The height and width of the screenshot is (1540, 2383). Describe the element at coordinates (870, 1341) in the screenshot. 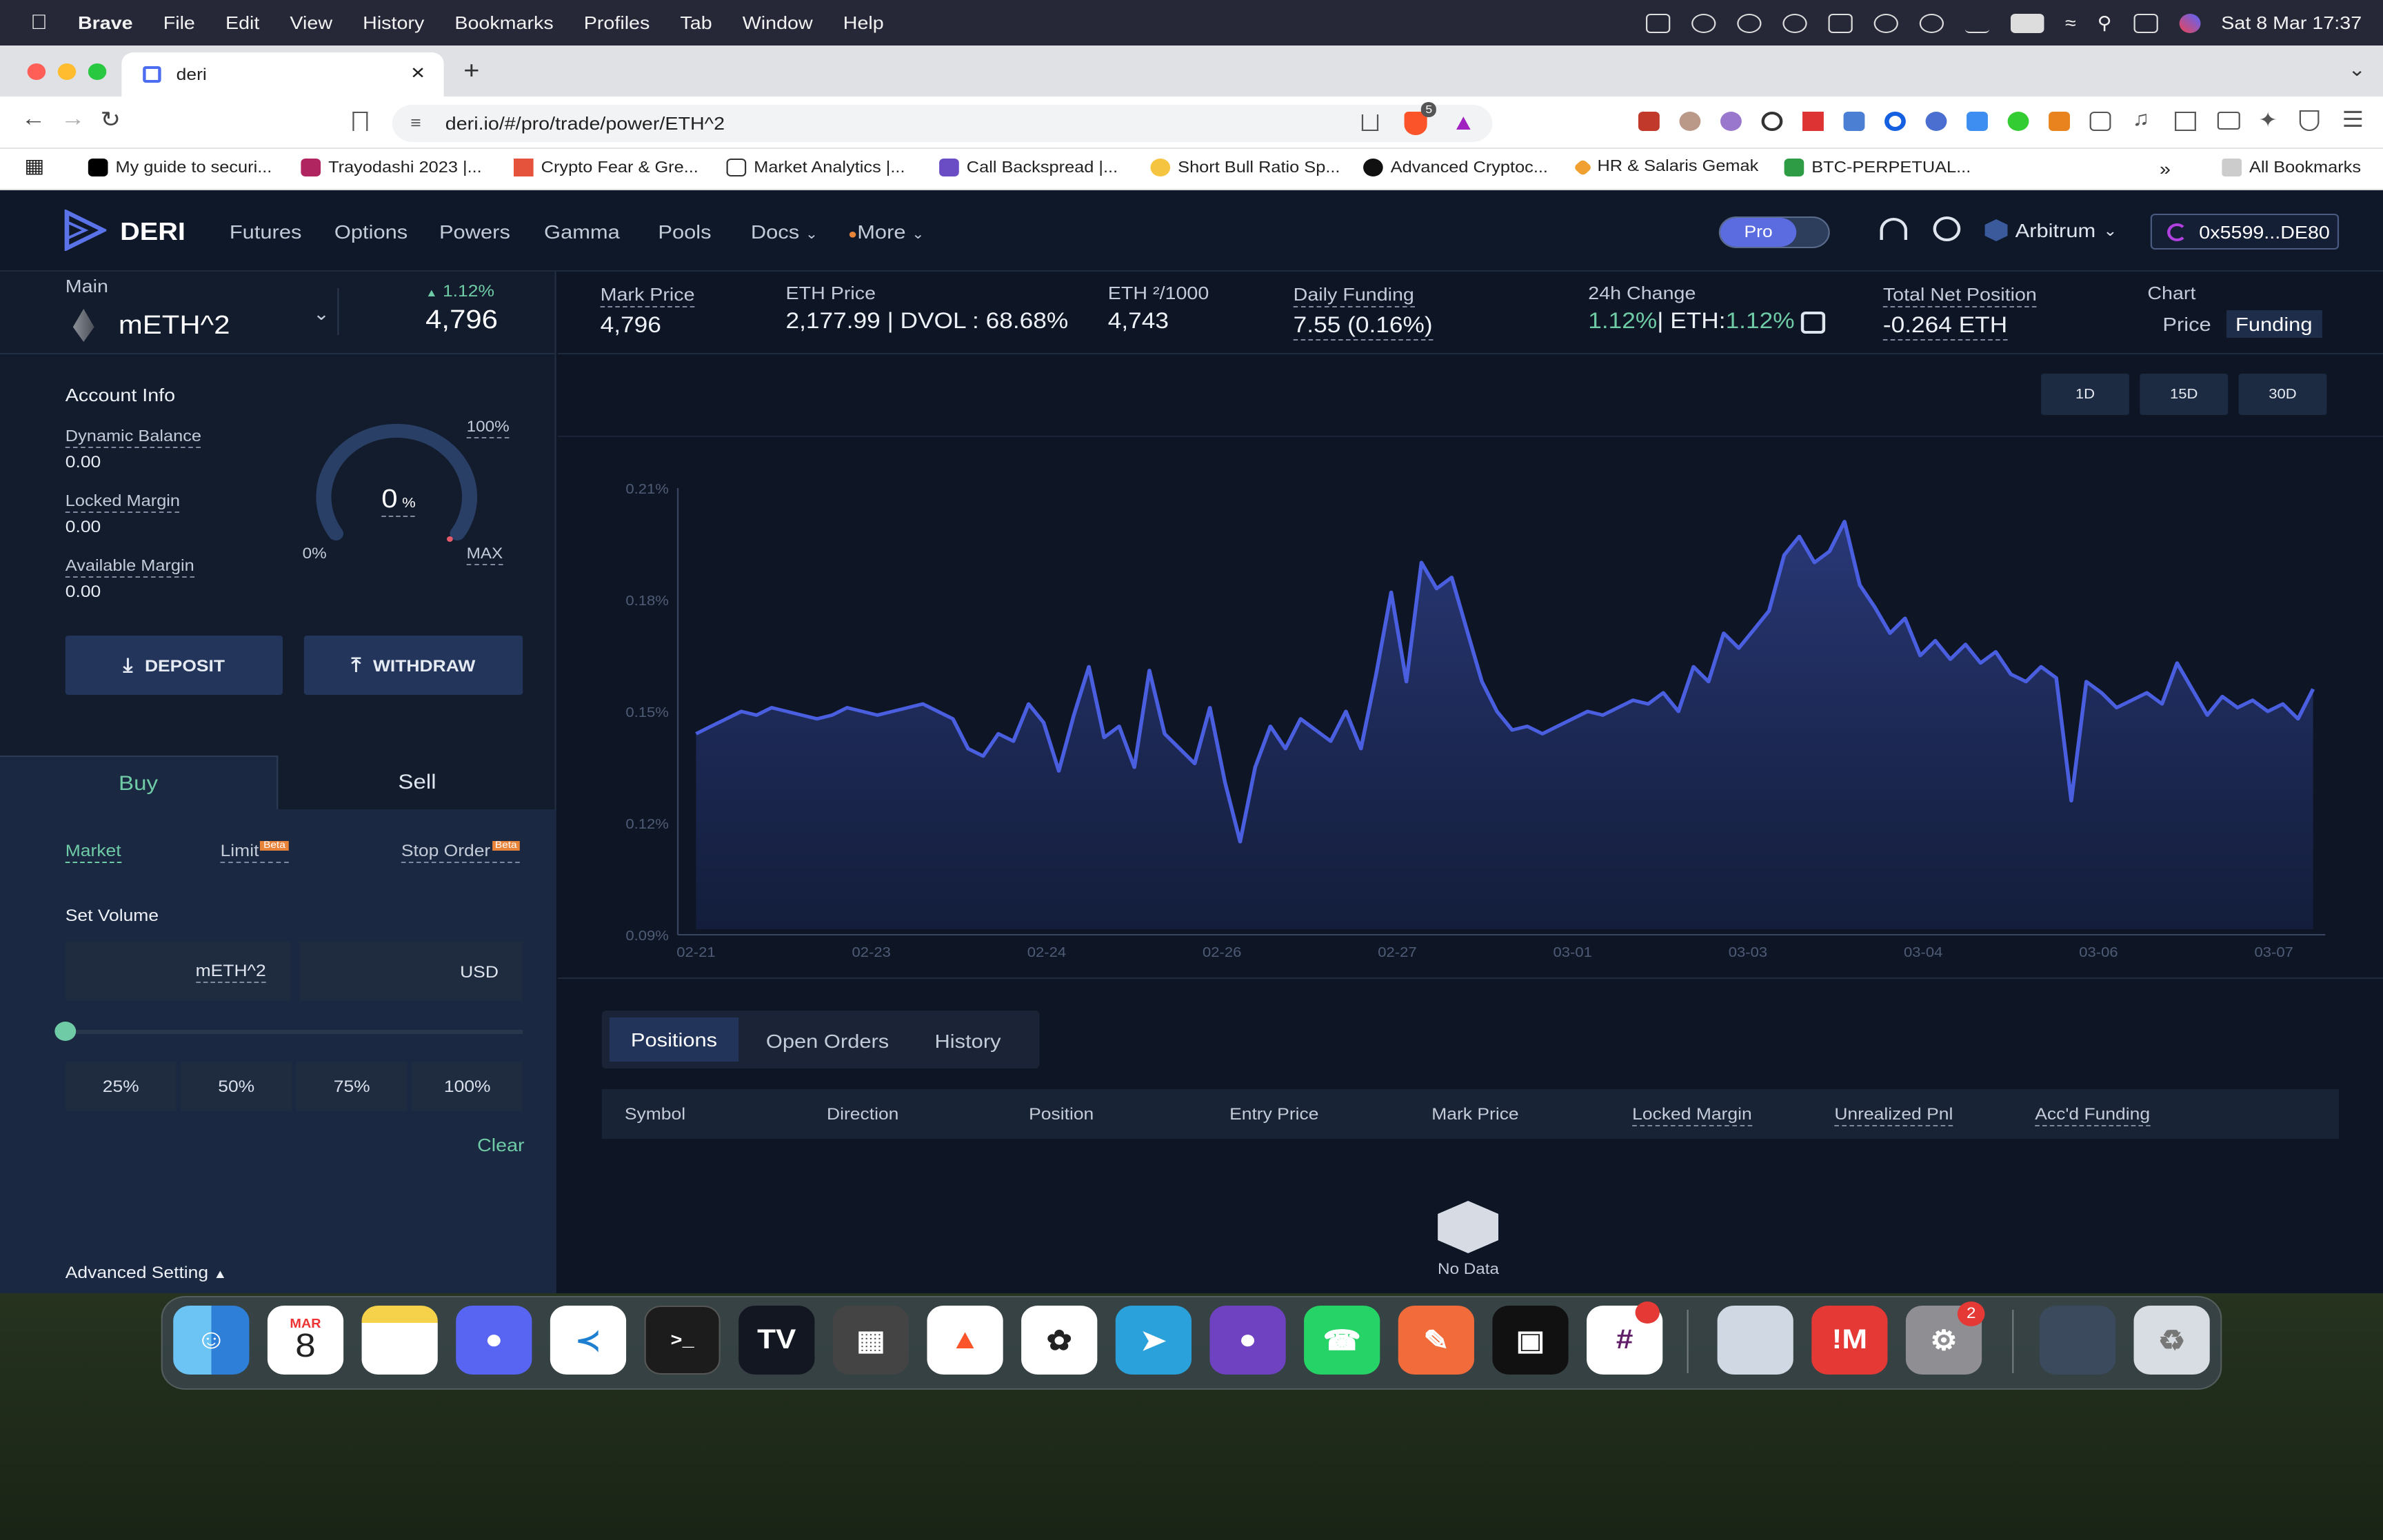

I see `calculator-app-icon: ▦` at that location.